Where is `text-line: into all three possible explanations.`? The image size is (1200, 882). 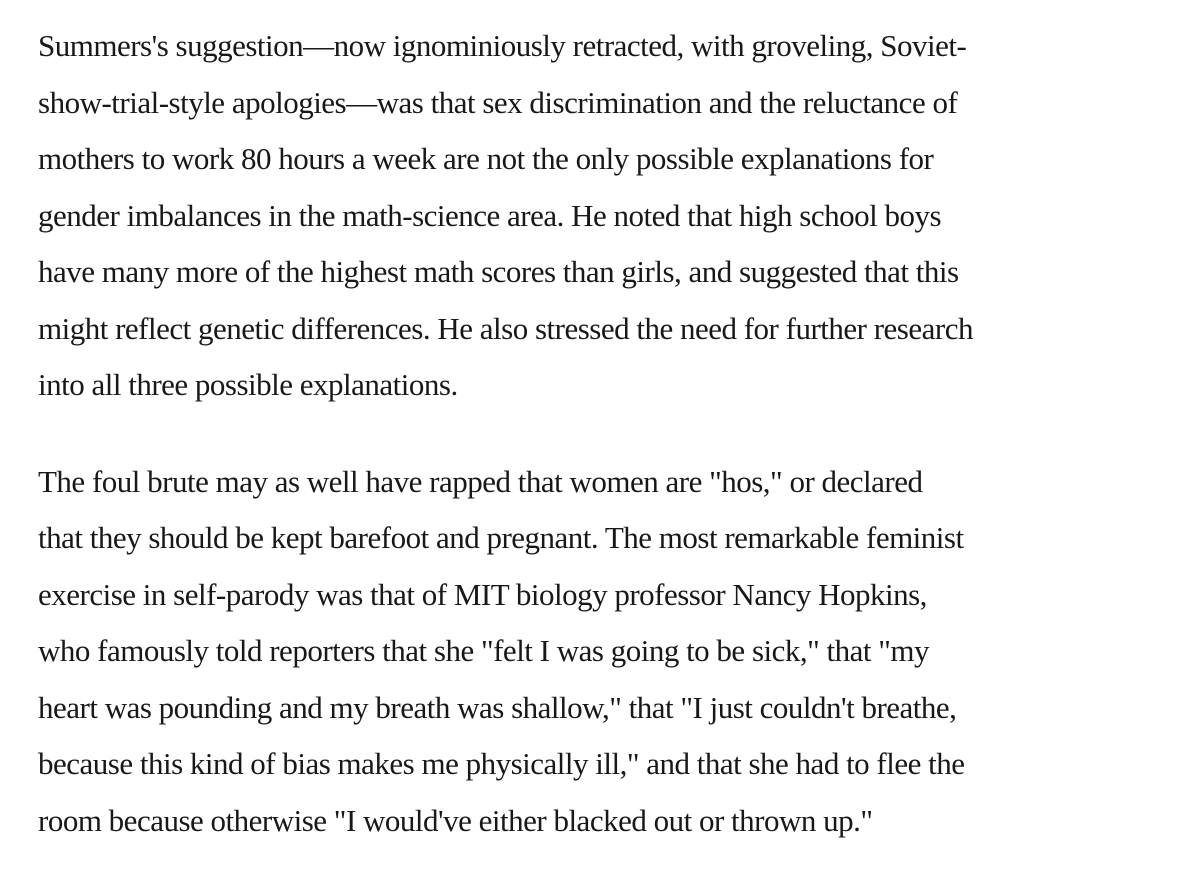
text-line: into all three possible explanations. is located at coordinates (248, 384).